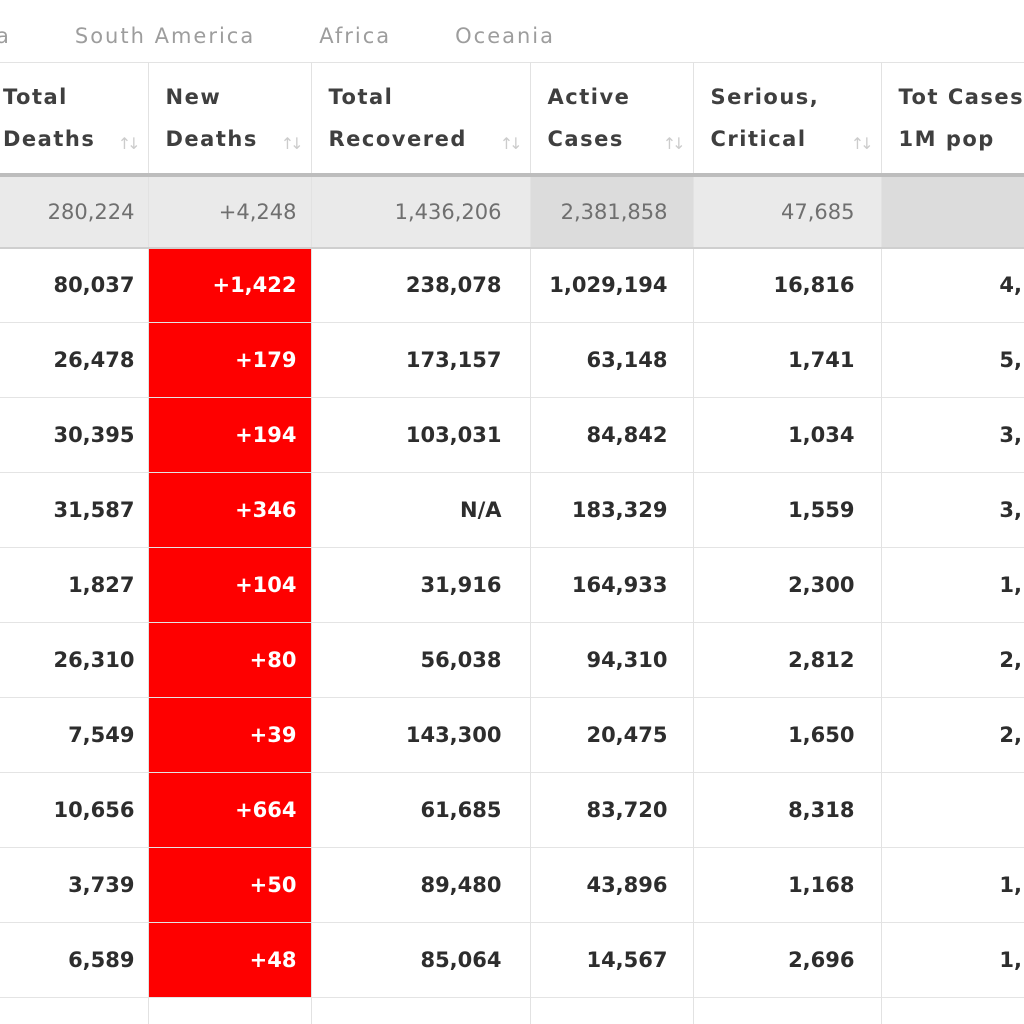 This screenshot has width=1024, height=1024. Describe the element at coordinates (786, 285) in the screenshot. I see `cell-serious-critical: 16,816` at that location.